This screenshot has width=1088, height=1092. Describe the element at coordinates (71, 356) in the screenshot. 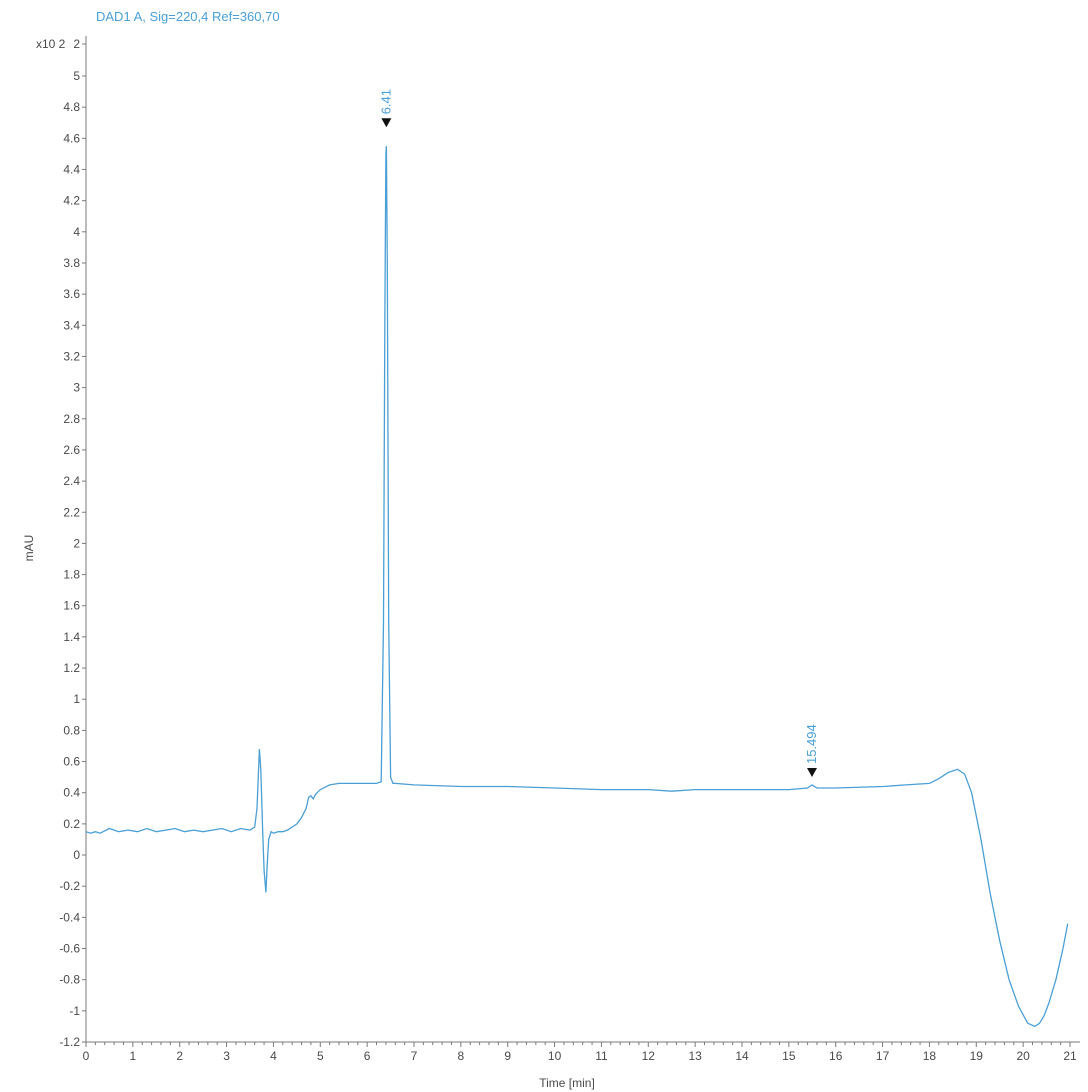

I see `y-tick-label: 3.2` at that location.